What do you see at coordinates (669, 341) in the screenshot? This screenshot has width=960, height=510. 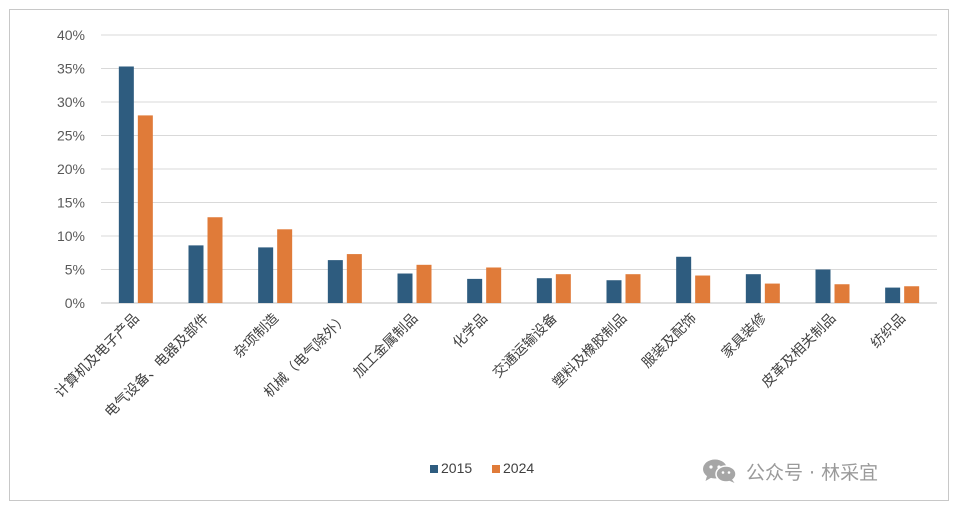 I see `x-category-label: 服装及配饰` at bounding box center [669, 341].